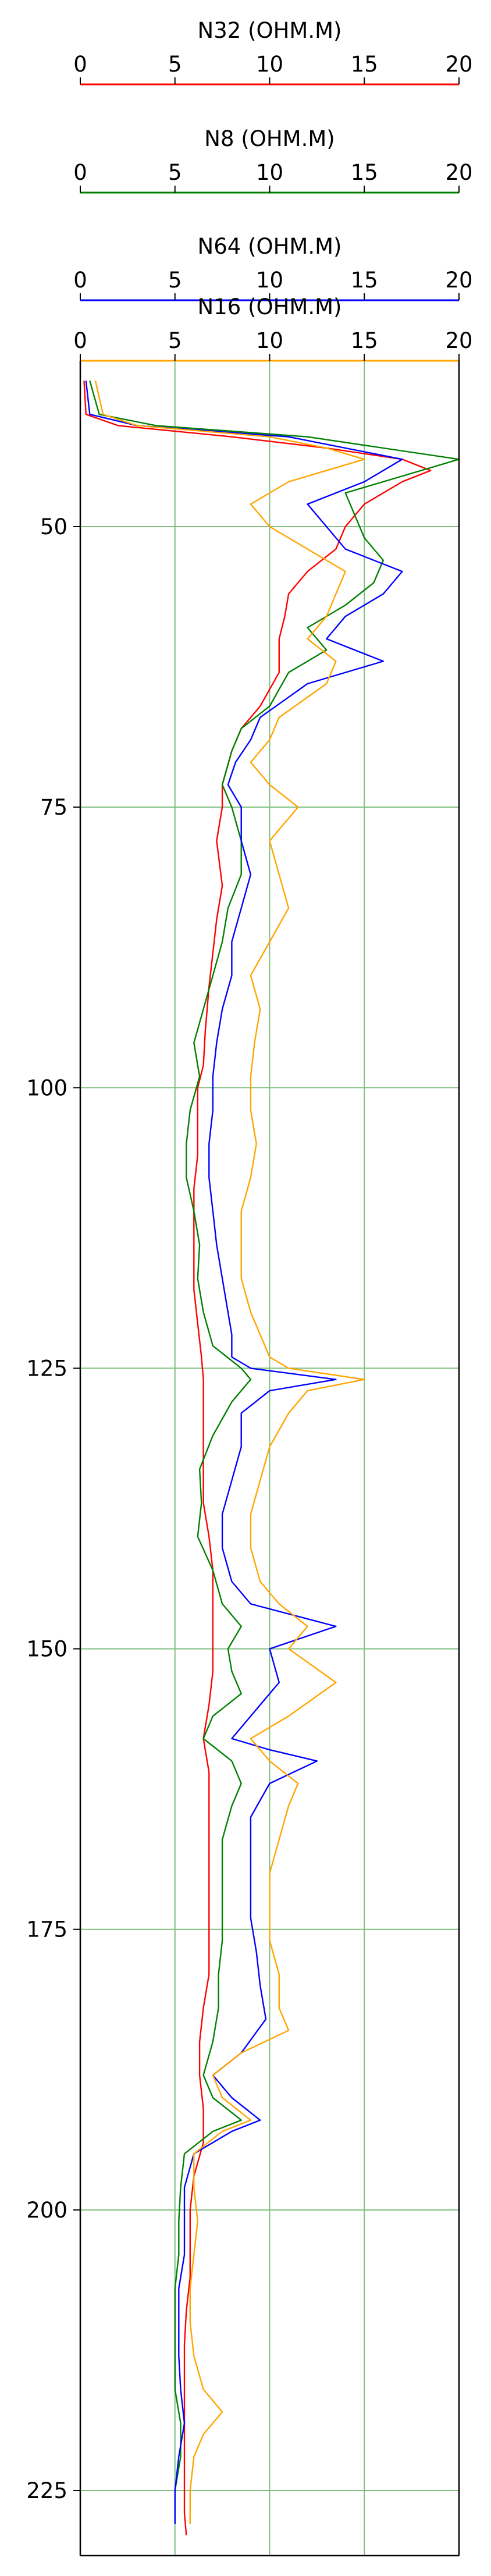  Describe the element at coordinates (458, 64) in the screenshot. I see `x-tick-label-n32-ohm-m-20: 20` at that location.